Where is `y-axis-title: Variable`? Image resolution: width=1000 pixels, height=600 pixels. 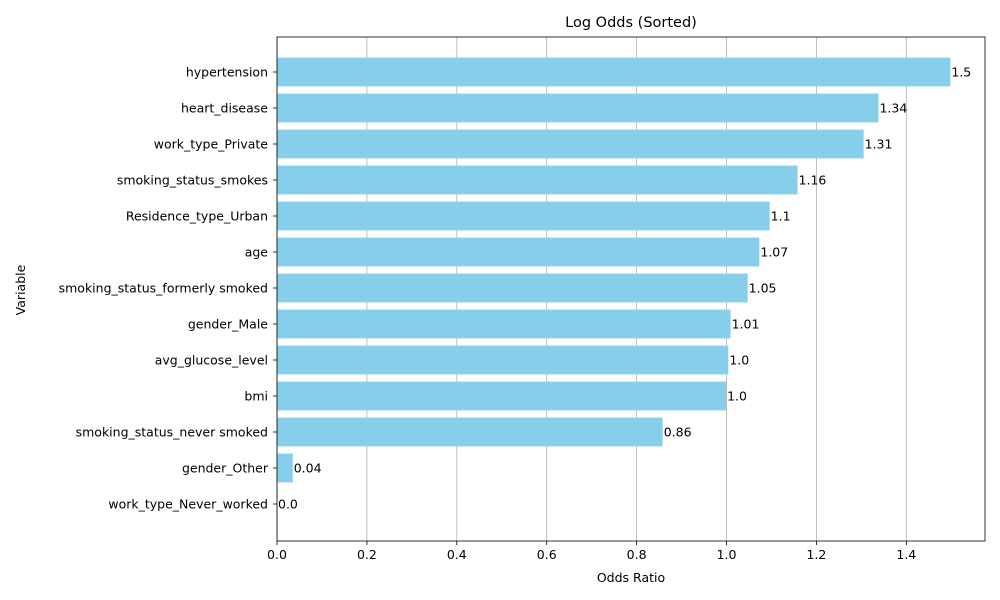 y-axis-title: Variable is located at coordinates (20, 289).